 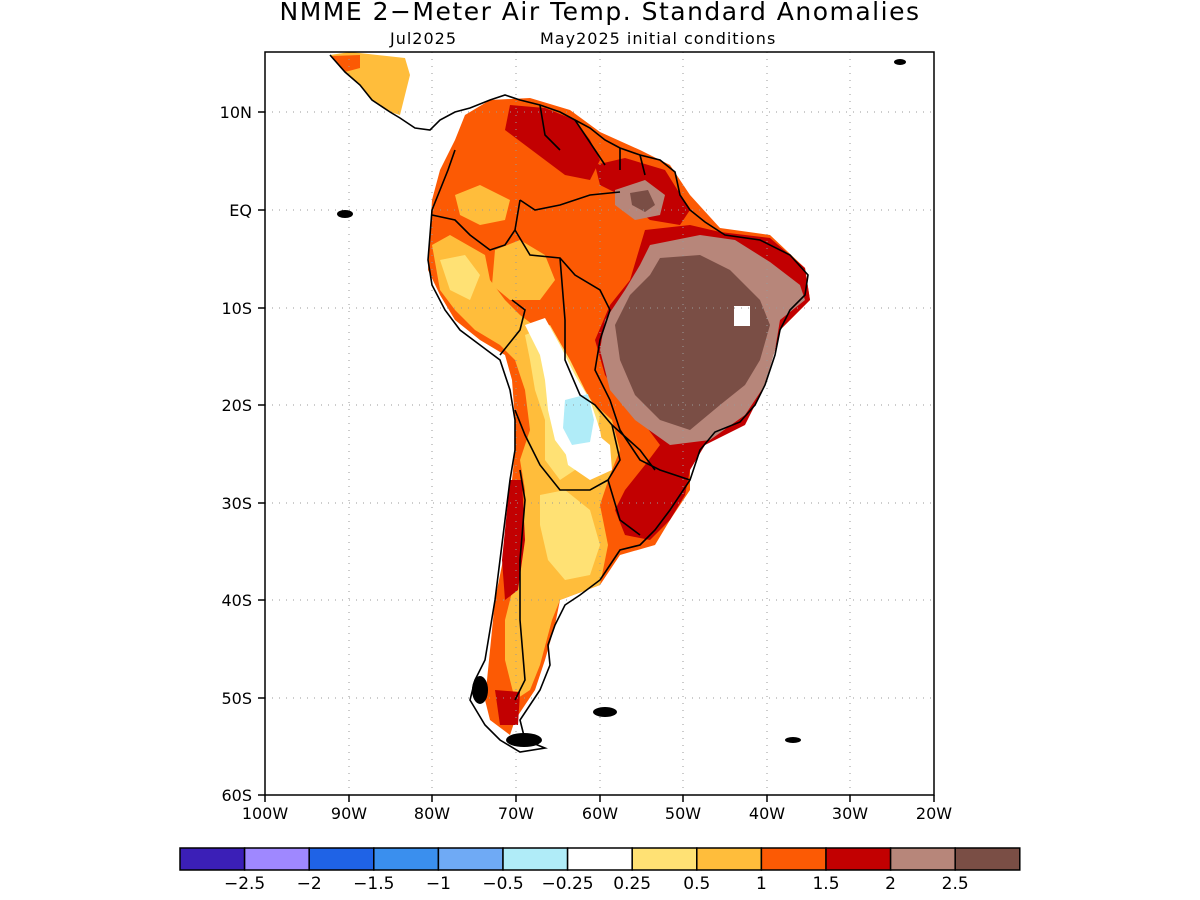 I want to click on colorbar-label: −2.5, so click(x=244, y=884).